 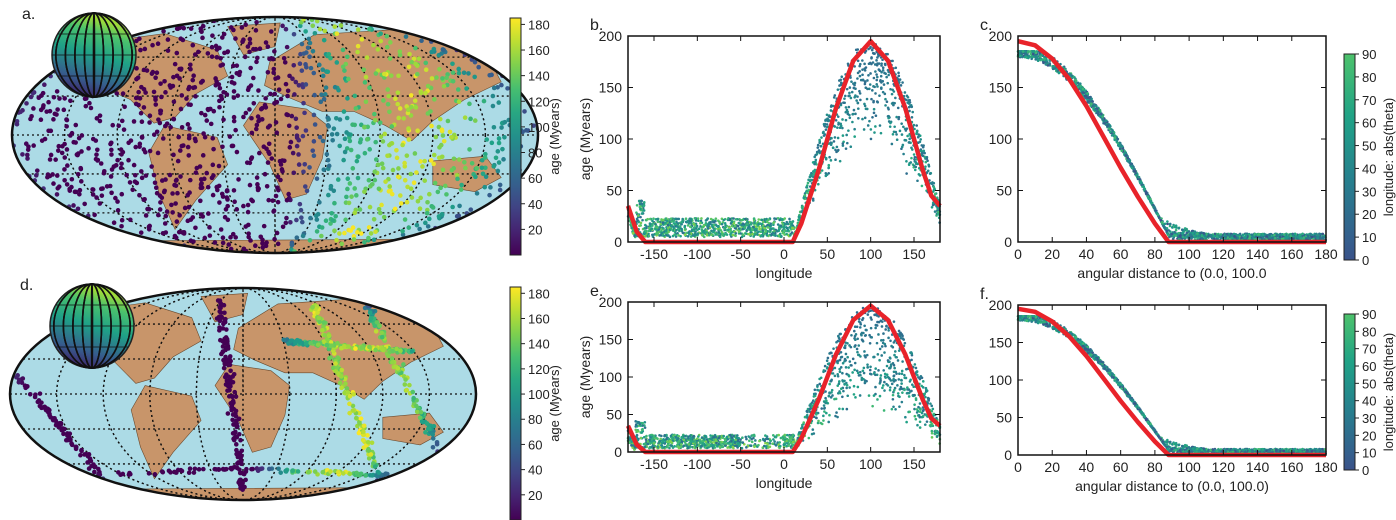 What do you see at coordinates (1369, 77) in the screenshot?
I see `colorbar-tick-label: 80` at bounding box center [1369, 77].